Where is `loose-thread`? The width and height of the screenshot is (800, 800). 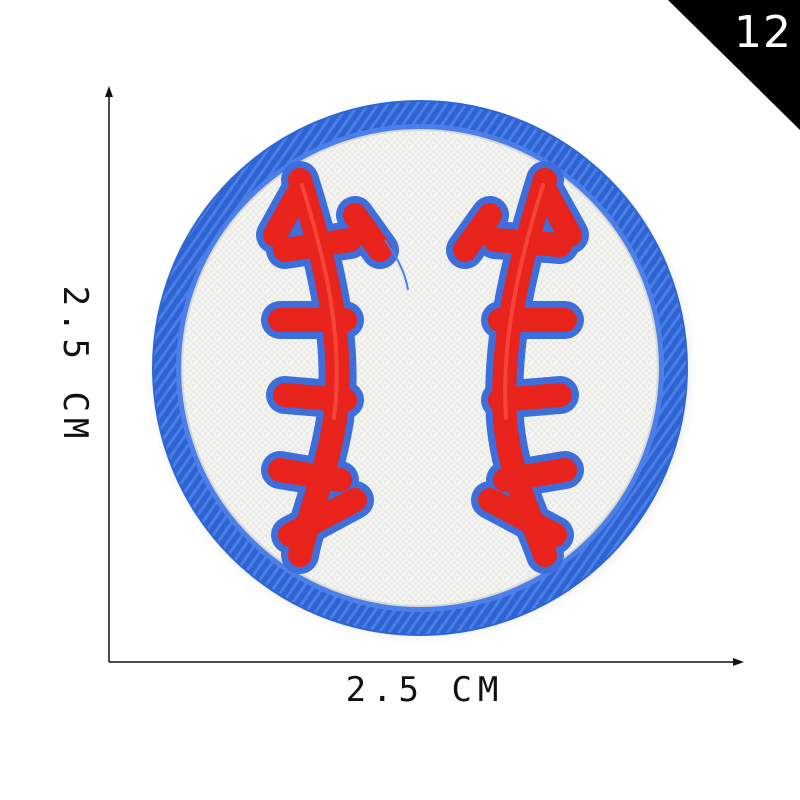
loose-thread is located at coordinates (396, 265).